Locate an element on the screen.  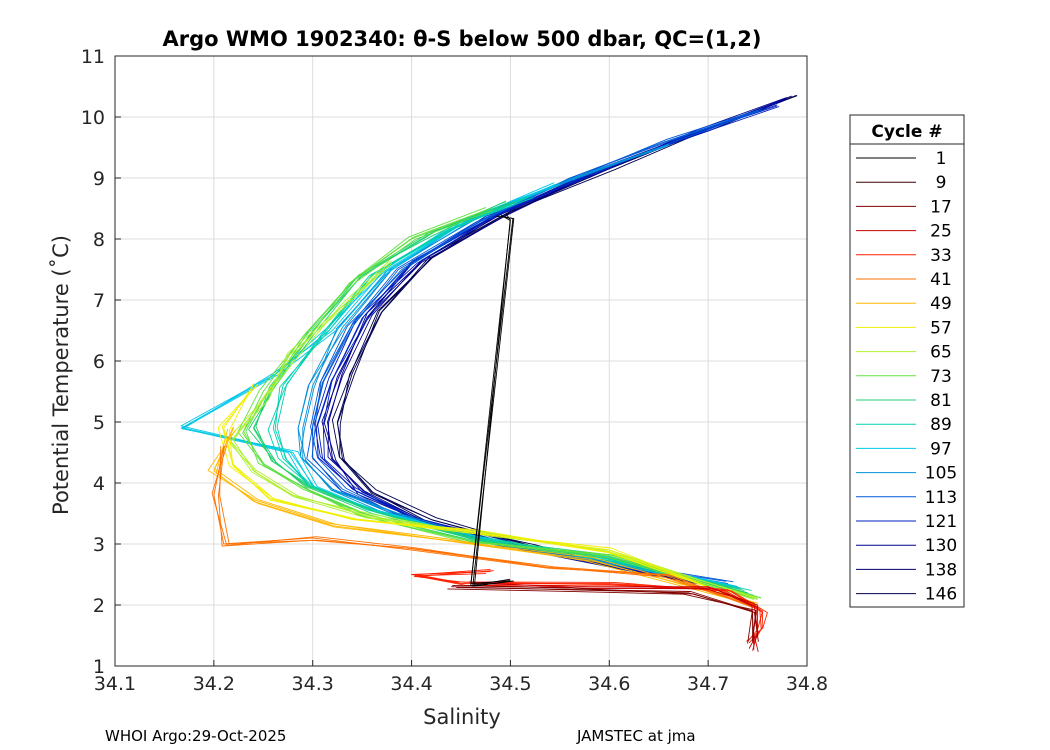
legend-label: 138 is located at coordinates (941, 570).